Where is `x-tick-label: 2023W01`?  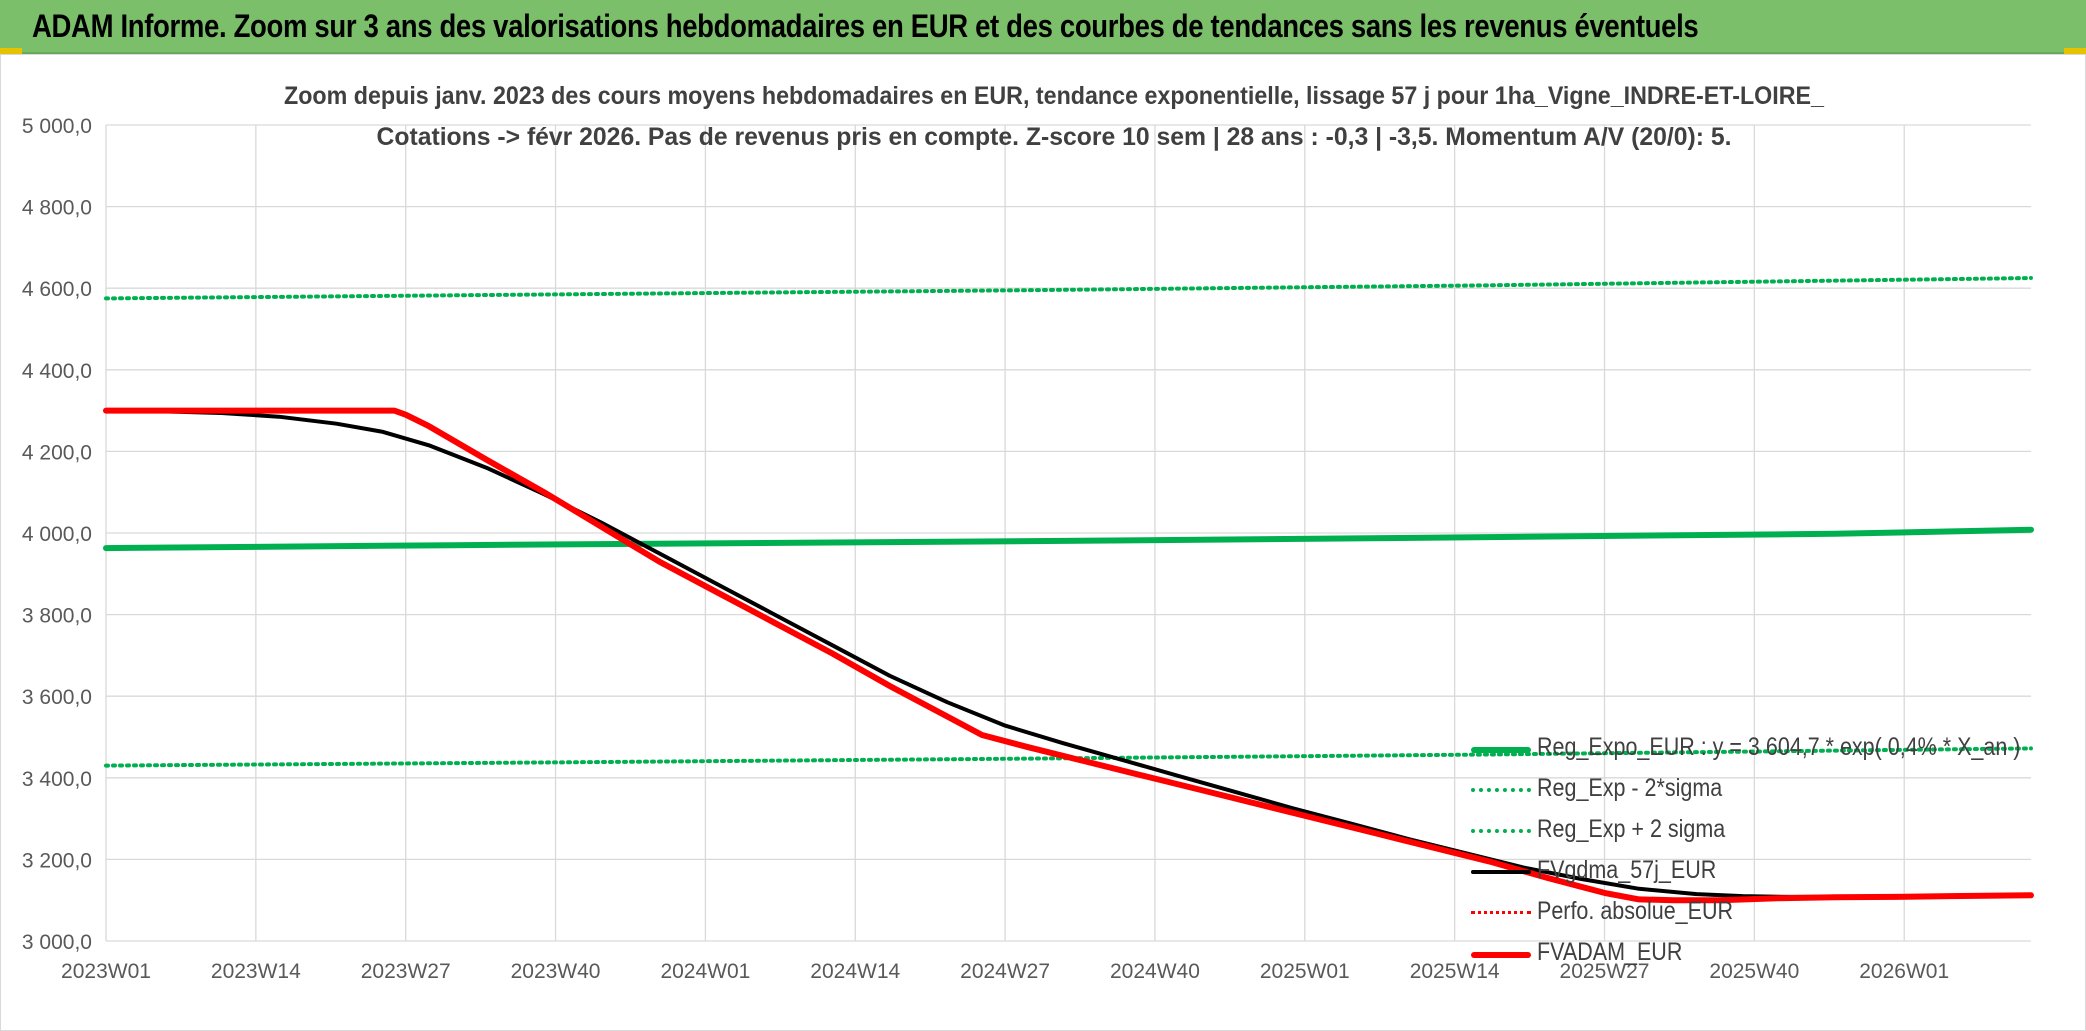
x-tick-label: 2023W01 is located at coordinates (106, 971).